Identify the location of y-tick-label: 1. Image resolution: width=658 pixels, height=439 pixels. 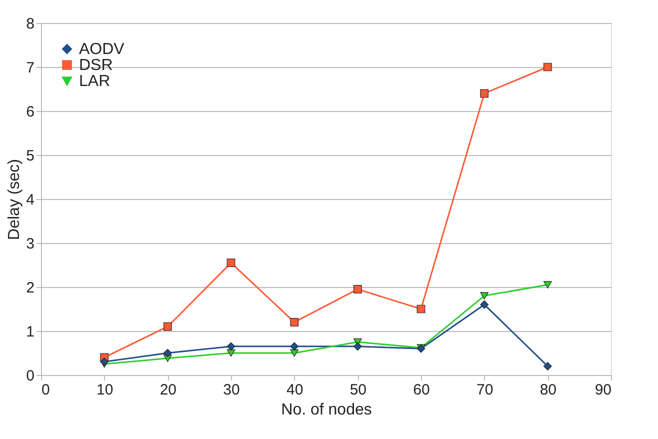
(30, 332).